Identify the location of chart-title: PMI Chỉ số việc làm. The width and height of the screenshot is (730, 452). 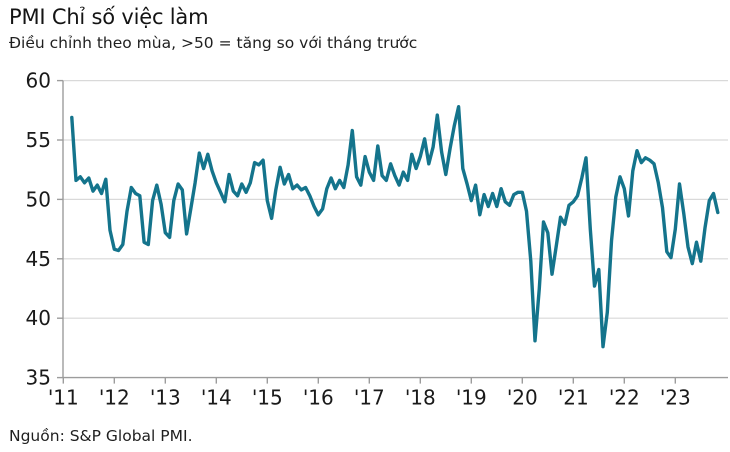
(109, 17).